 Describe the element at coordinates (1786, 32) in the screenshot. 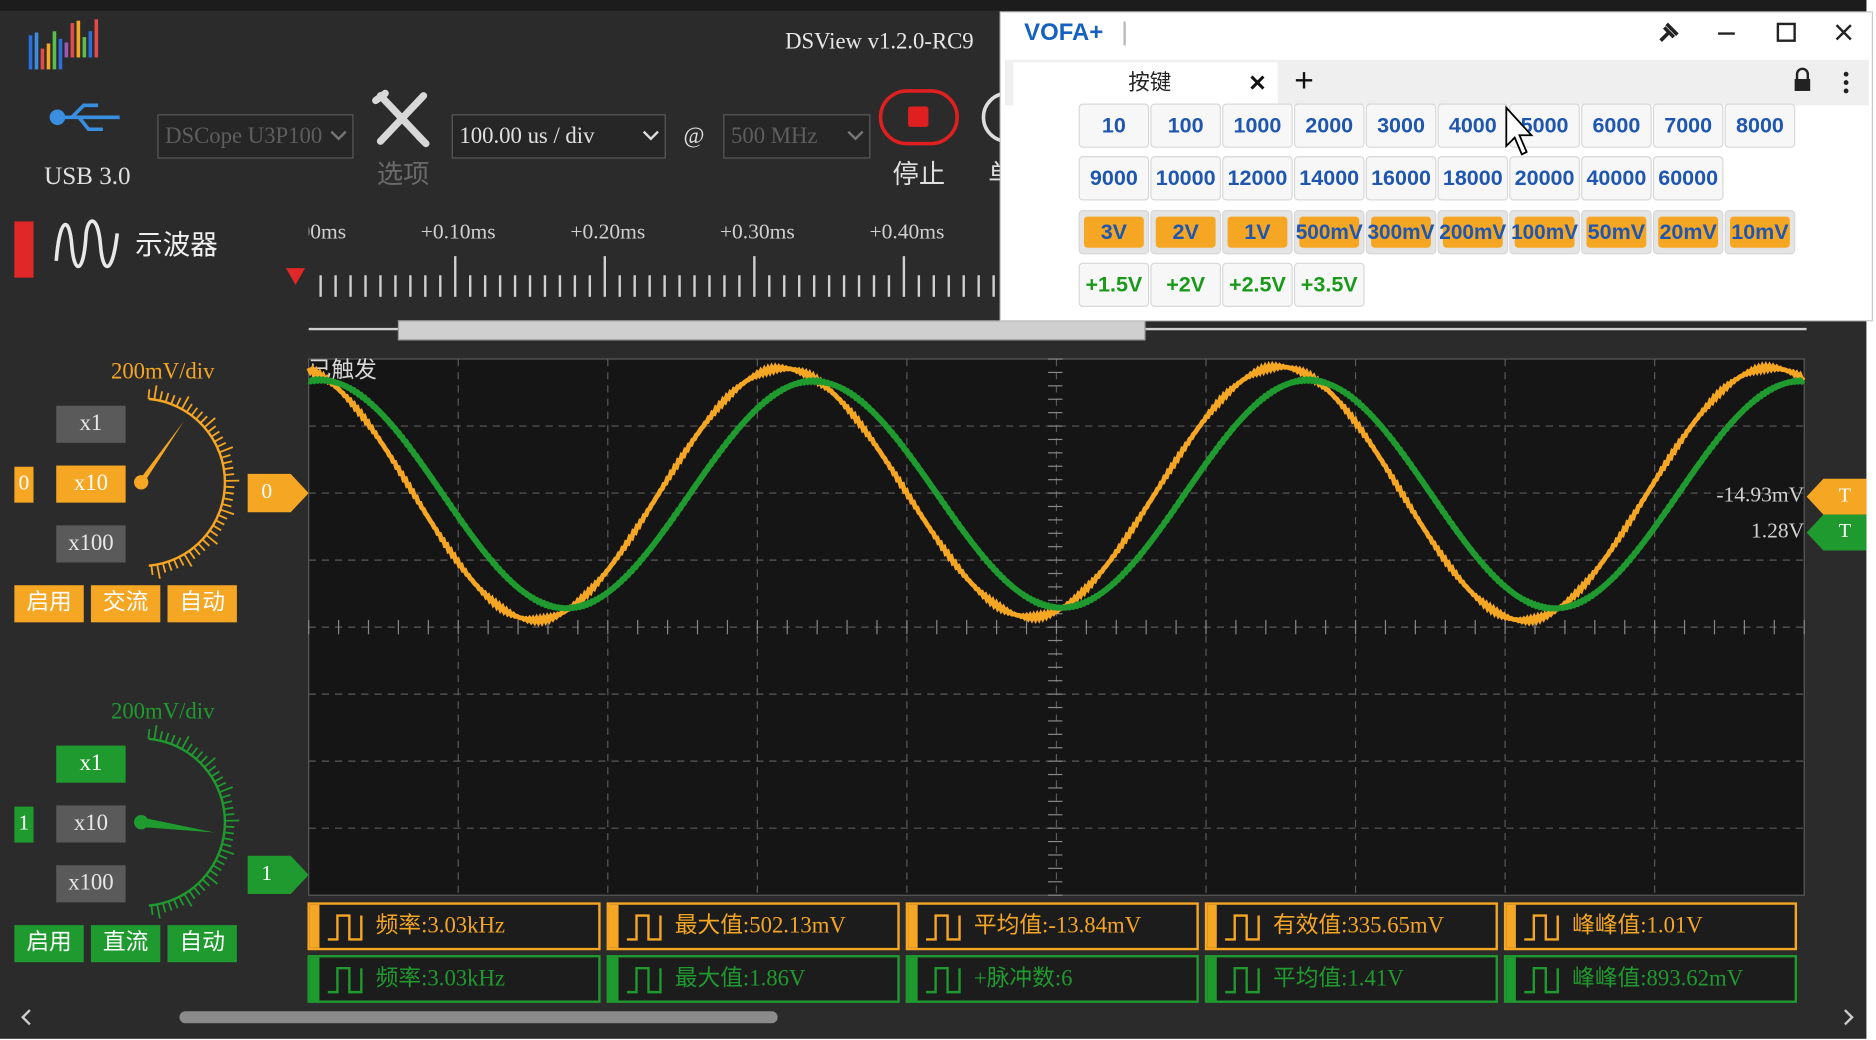

I see `maximize-icon` at that location.